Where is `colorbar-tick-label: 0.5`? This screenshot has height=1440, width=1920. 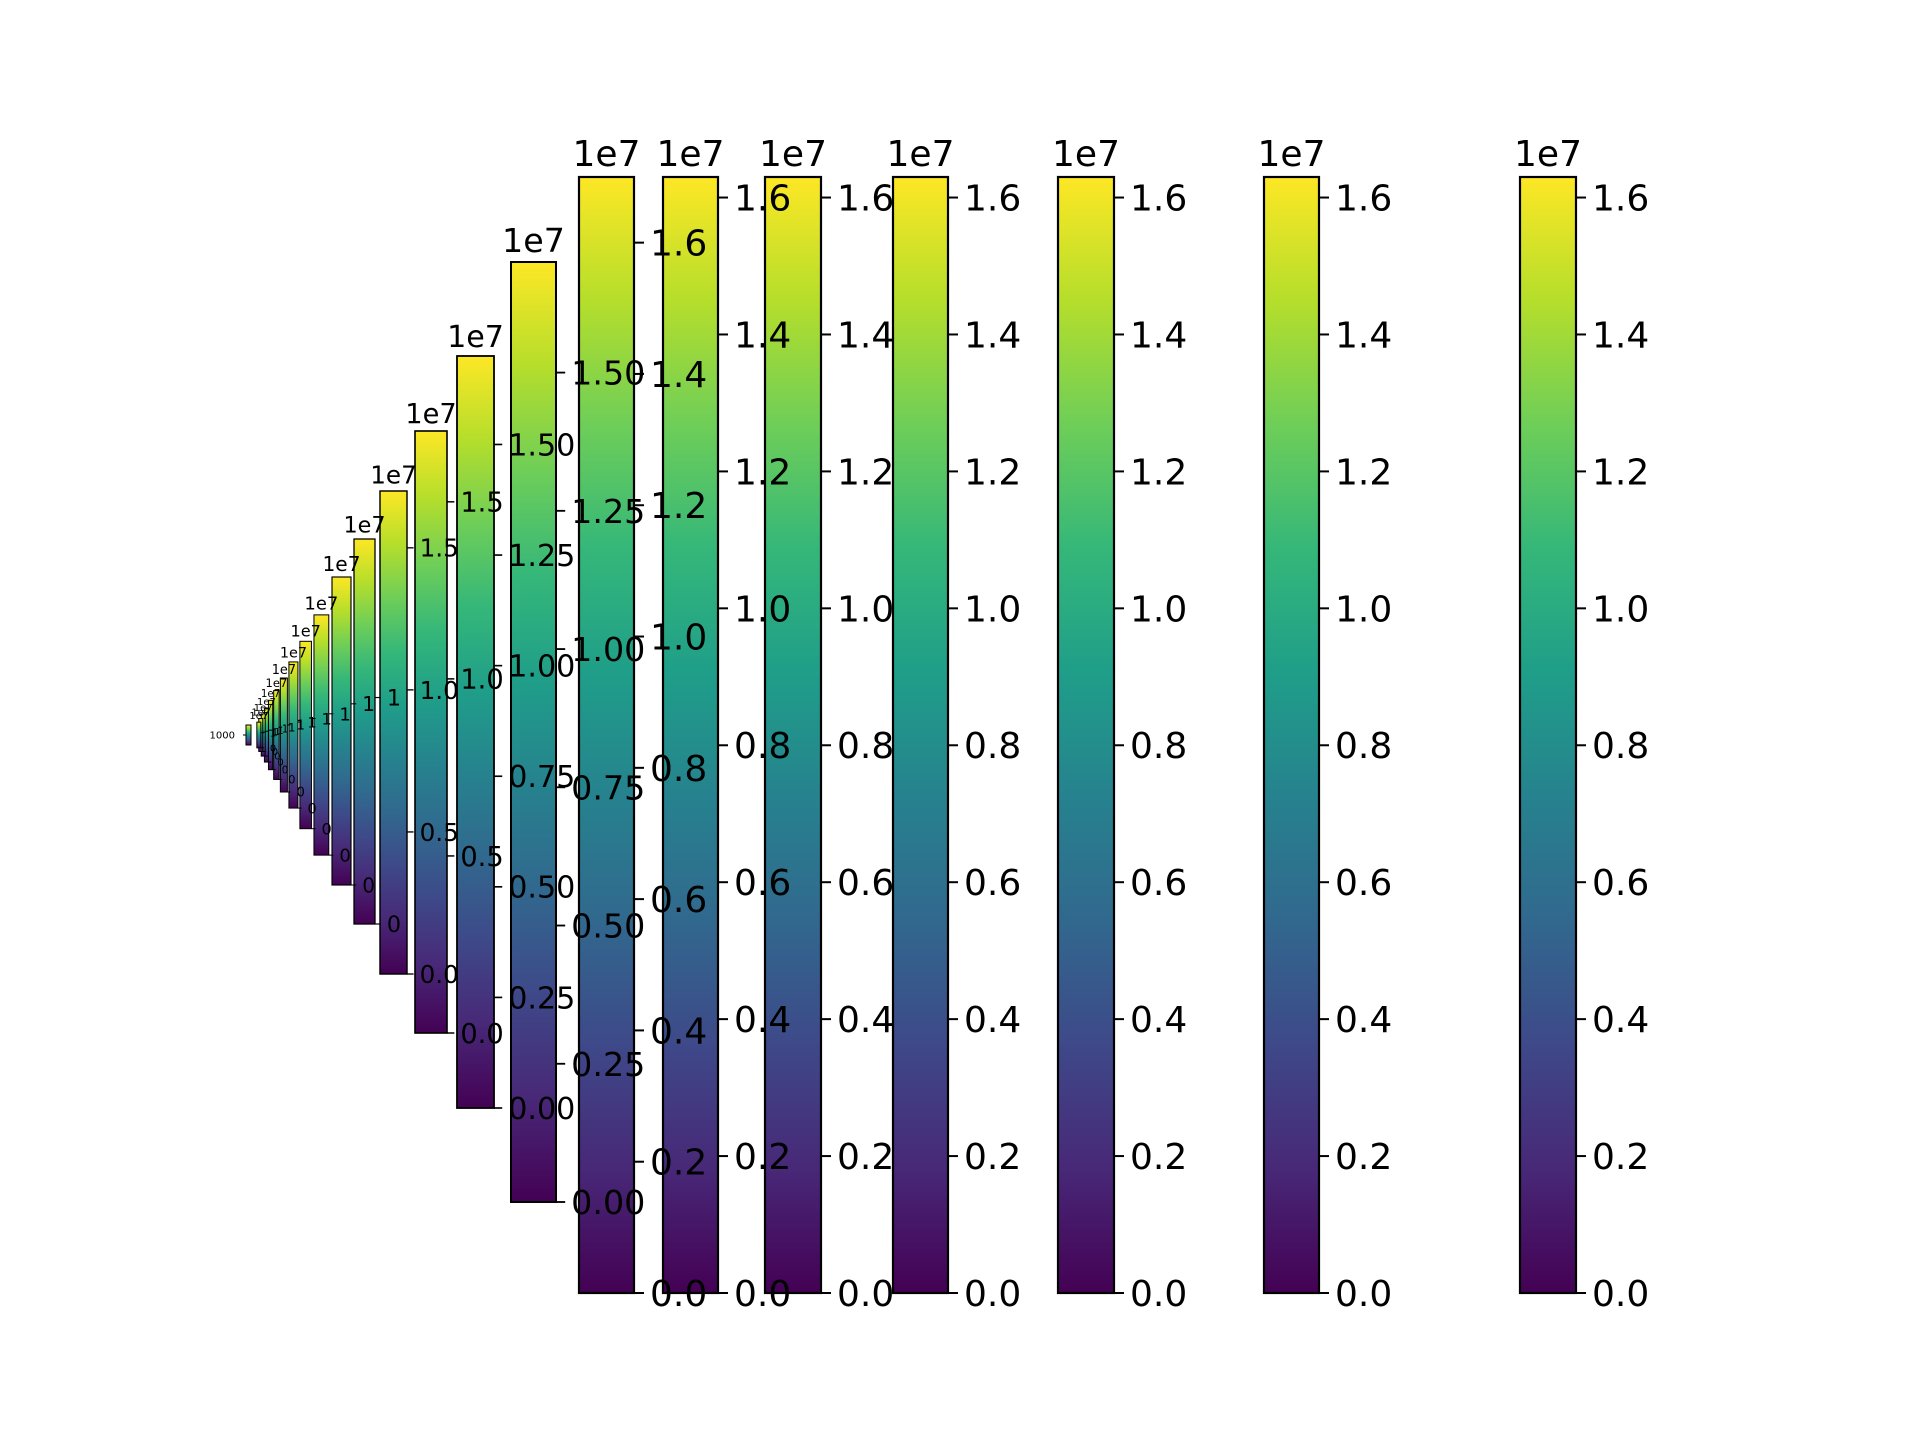
colorbar-tick-label: 0.5 is located at coordinates (481, 857).